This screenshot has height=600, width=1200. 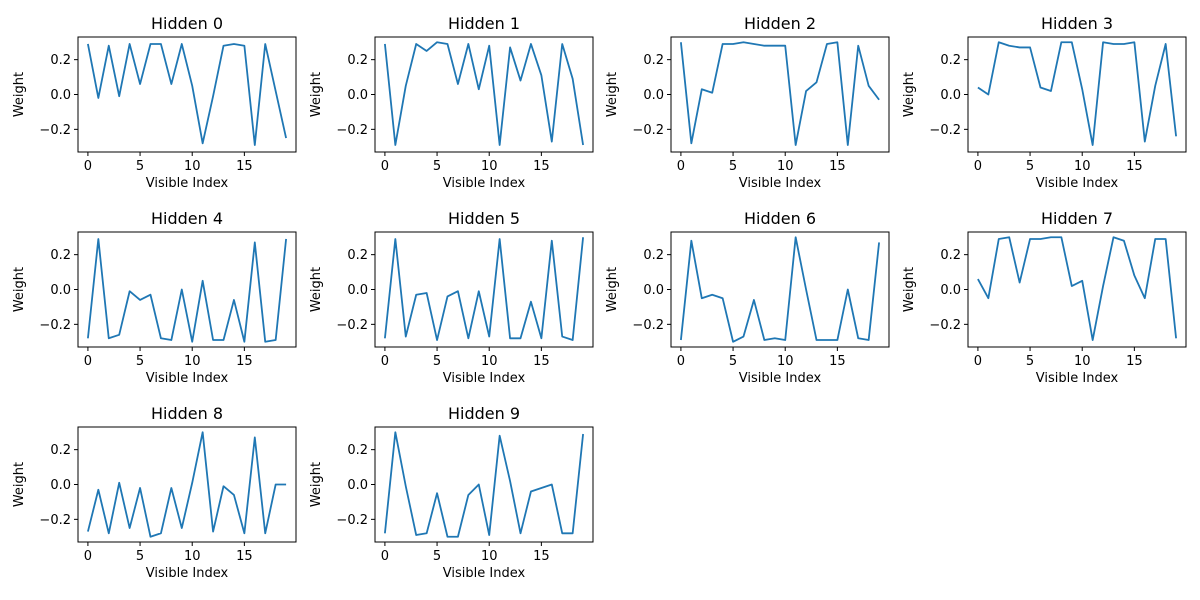 I want to click on subplot-title: Hidden 3, so click(x=1077, y=23).